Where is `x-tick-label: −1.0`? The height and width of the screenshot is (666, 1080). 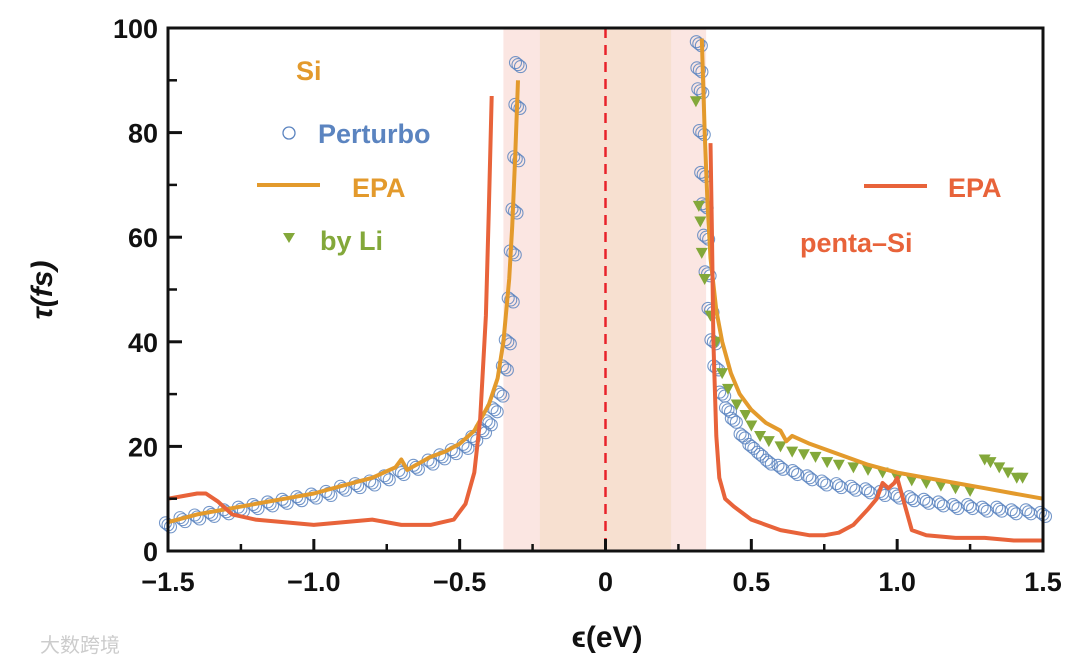 x-tick-label: −1.0 is located at coordinates (313, 582).